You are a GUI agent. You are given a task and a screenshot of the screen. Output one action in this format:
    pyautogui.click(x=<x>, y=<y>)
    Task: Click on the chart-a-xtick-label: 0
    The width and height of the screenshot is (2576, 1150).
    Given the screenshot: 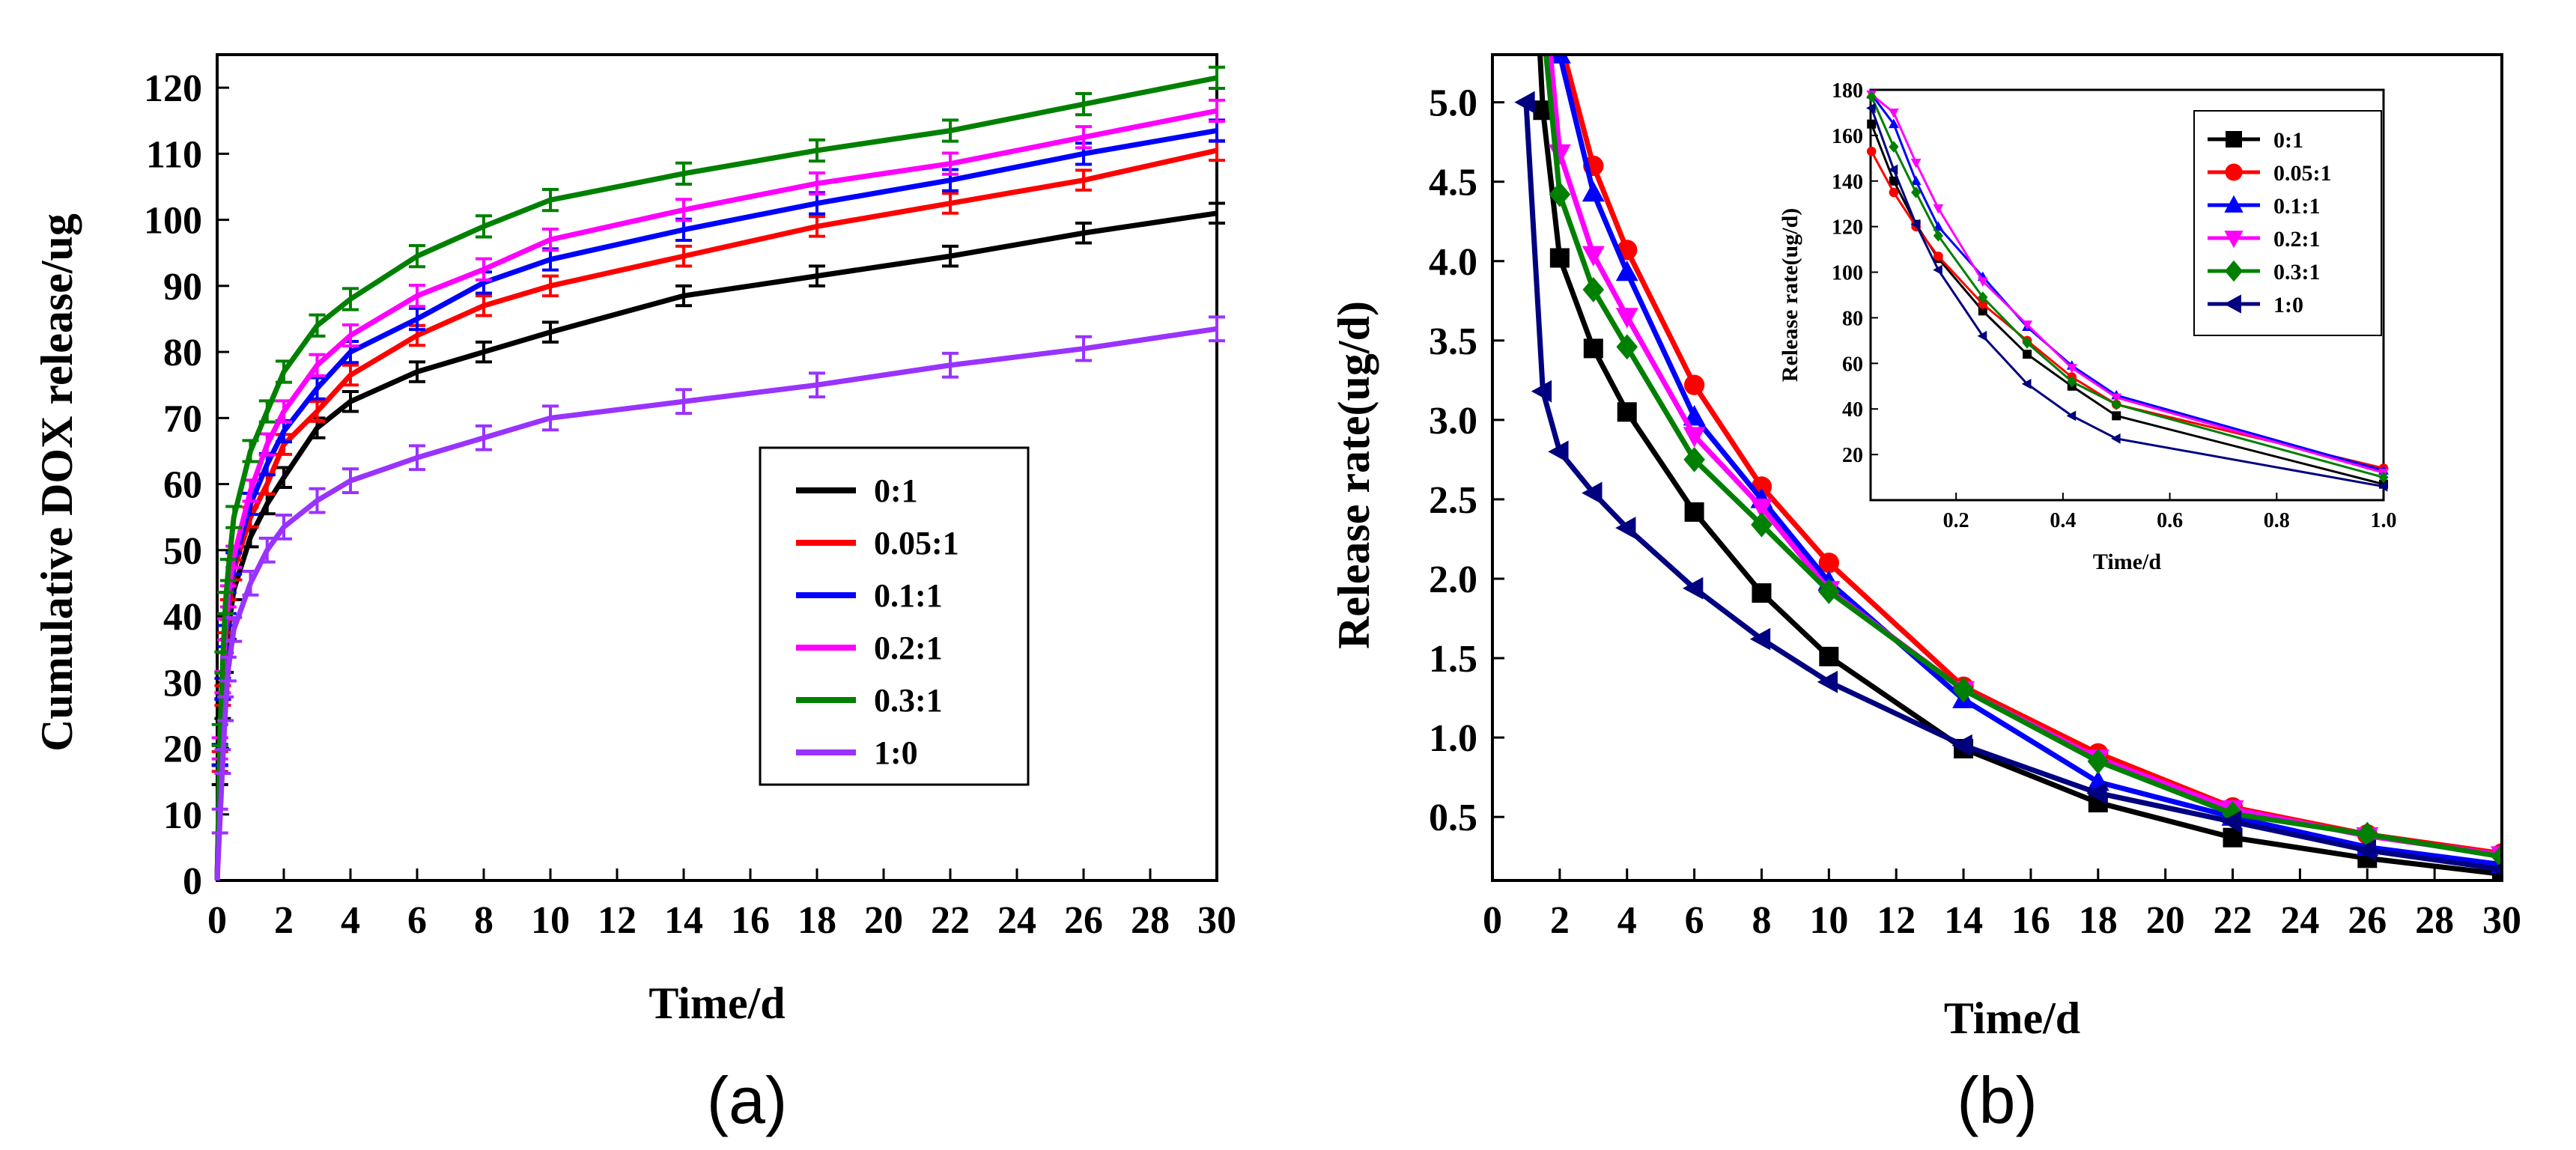 What is the action you would take?
    pyautogui.click(x=217, y=920)
    